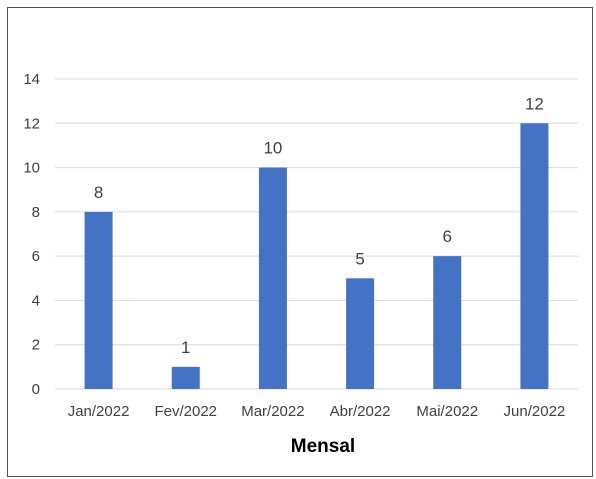 Image resolution: width=596 pixels, height=479 pixels. What do you see at coordinates (31, 79) in the screenshot?
I see `y-tick-label: 14` at bounding box center [31, 79].